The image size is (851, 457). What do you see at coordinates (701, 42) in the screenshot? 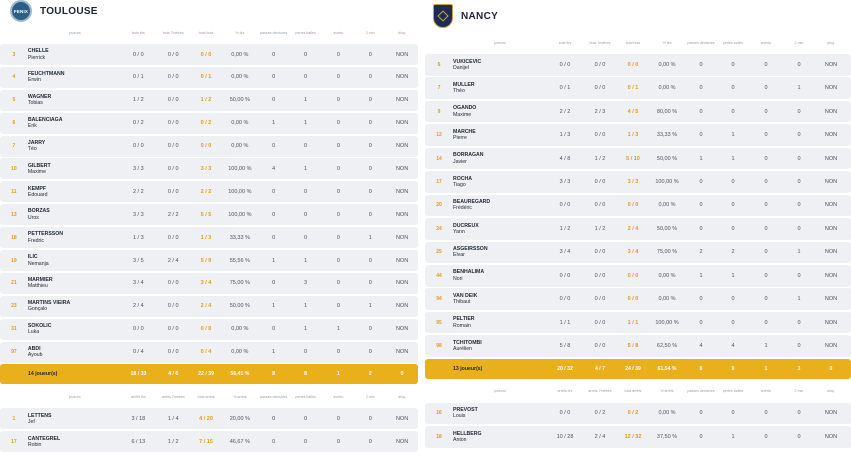
I see `column-header: passes décisives` at bounding box center [701, 42].